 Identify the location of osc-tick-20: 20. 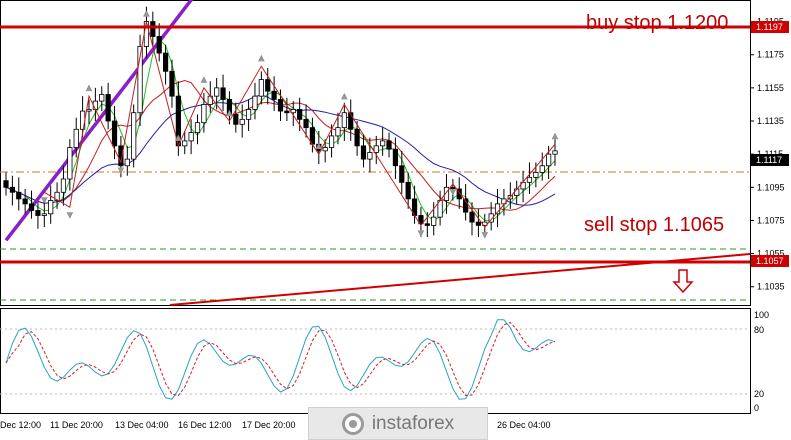
(759, 394).